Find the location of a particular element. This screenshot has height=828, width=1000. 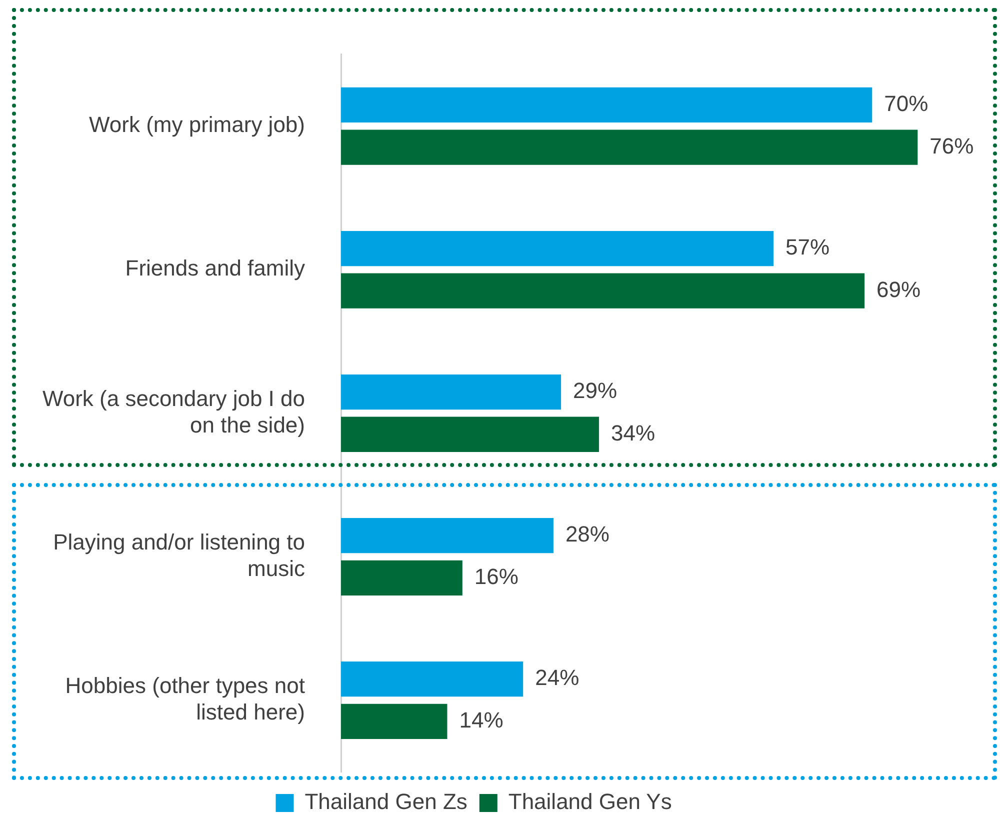

y-tick-label: Playing and/or listening to music is located at coordinates (179, 555).